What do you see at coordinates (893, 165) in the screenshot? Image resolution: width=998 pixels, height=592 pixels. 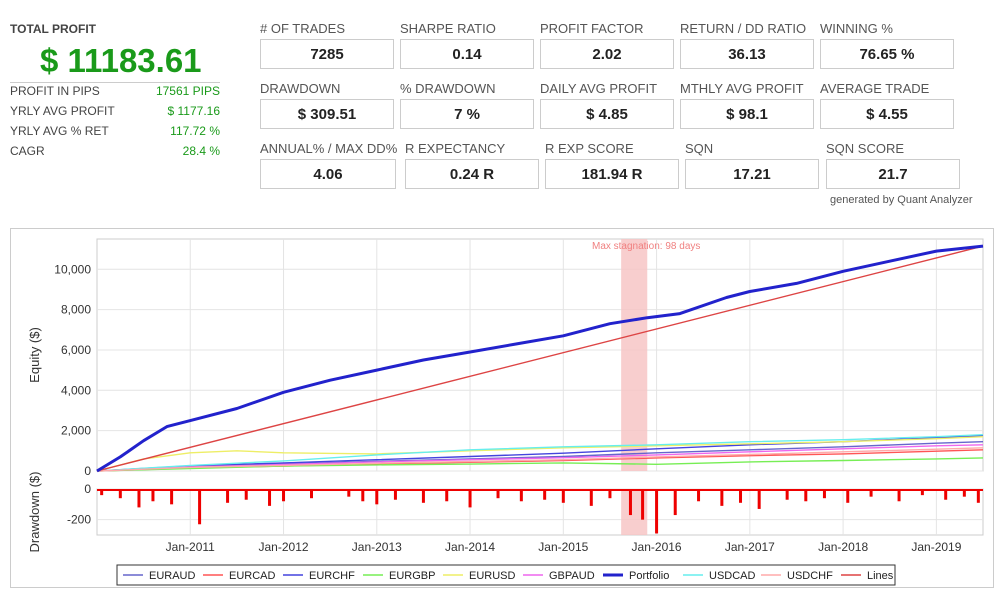 I see `metric-sqn-score: SQN SCORE 21.7` at bounding box center [893, 165].